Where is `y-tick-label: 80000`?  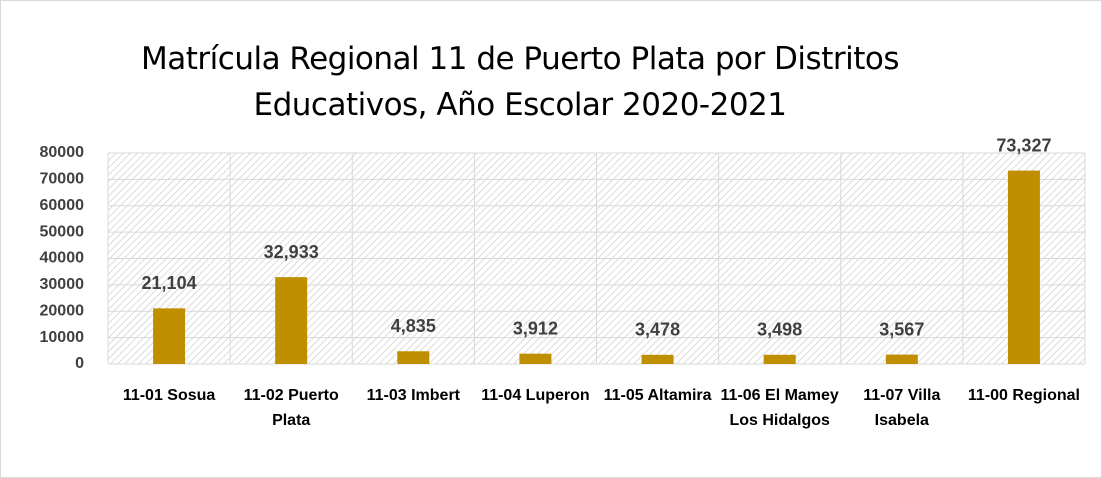
y-tick-label: 80000 is located at coordinates (62, 152).